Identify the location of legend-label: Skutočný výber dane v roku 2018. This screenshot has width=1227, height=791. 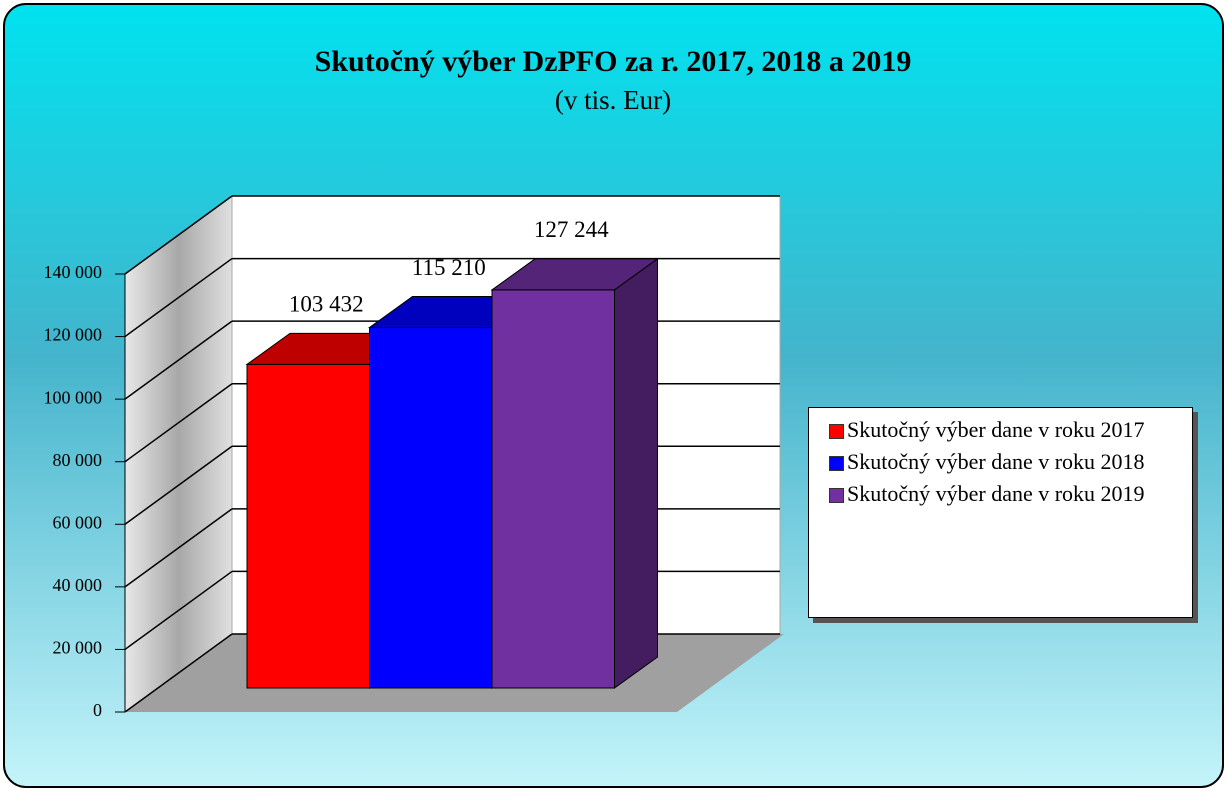
(996, 461).